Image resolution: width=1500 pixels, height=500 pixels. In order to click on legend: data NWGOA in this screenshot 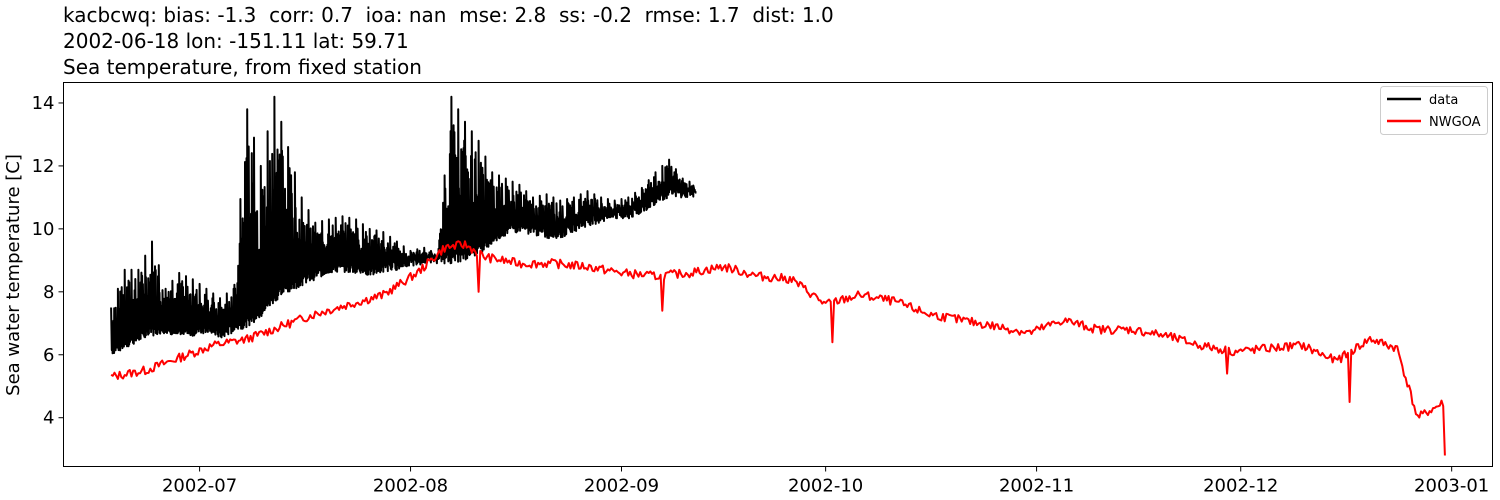, I will do `click(1434, 110)`.